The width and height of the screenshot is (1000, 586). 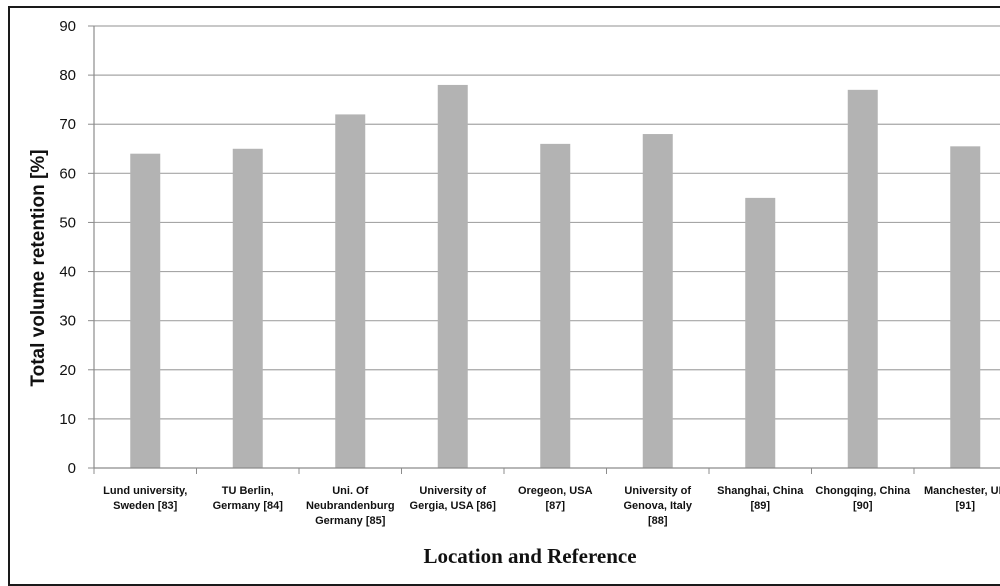 What do you see at coordinates (38, 267) in the screenshot?
I see `y-axis-label: Total volume retention [%]` at bounding box center [38, 267].